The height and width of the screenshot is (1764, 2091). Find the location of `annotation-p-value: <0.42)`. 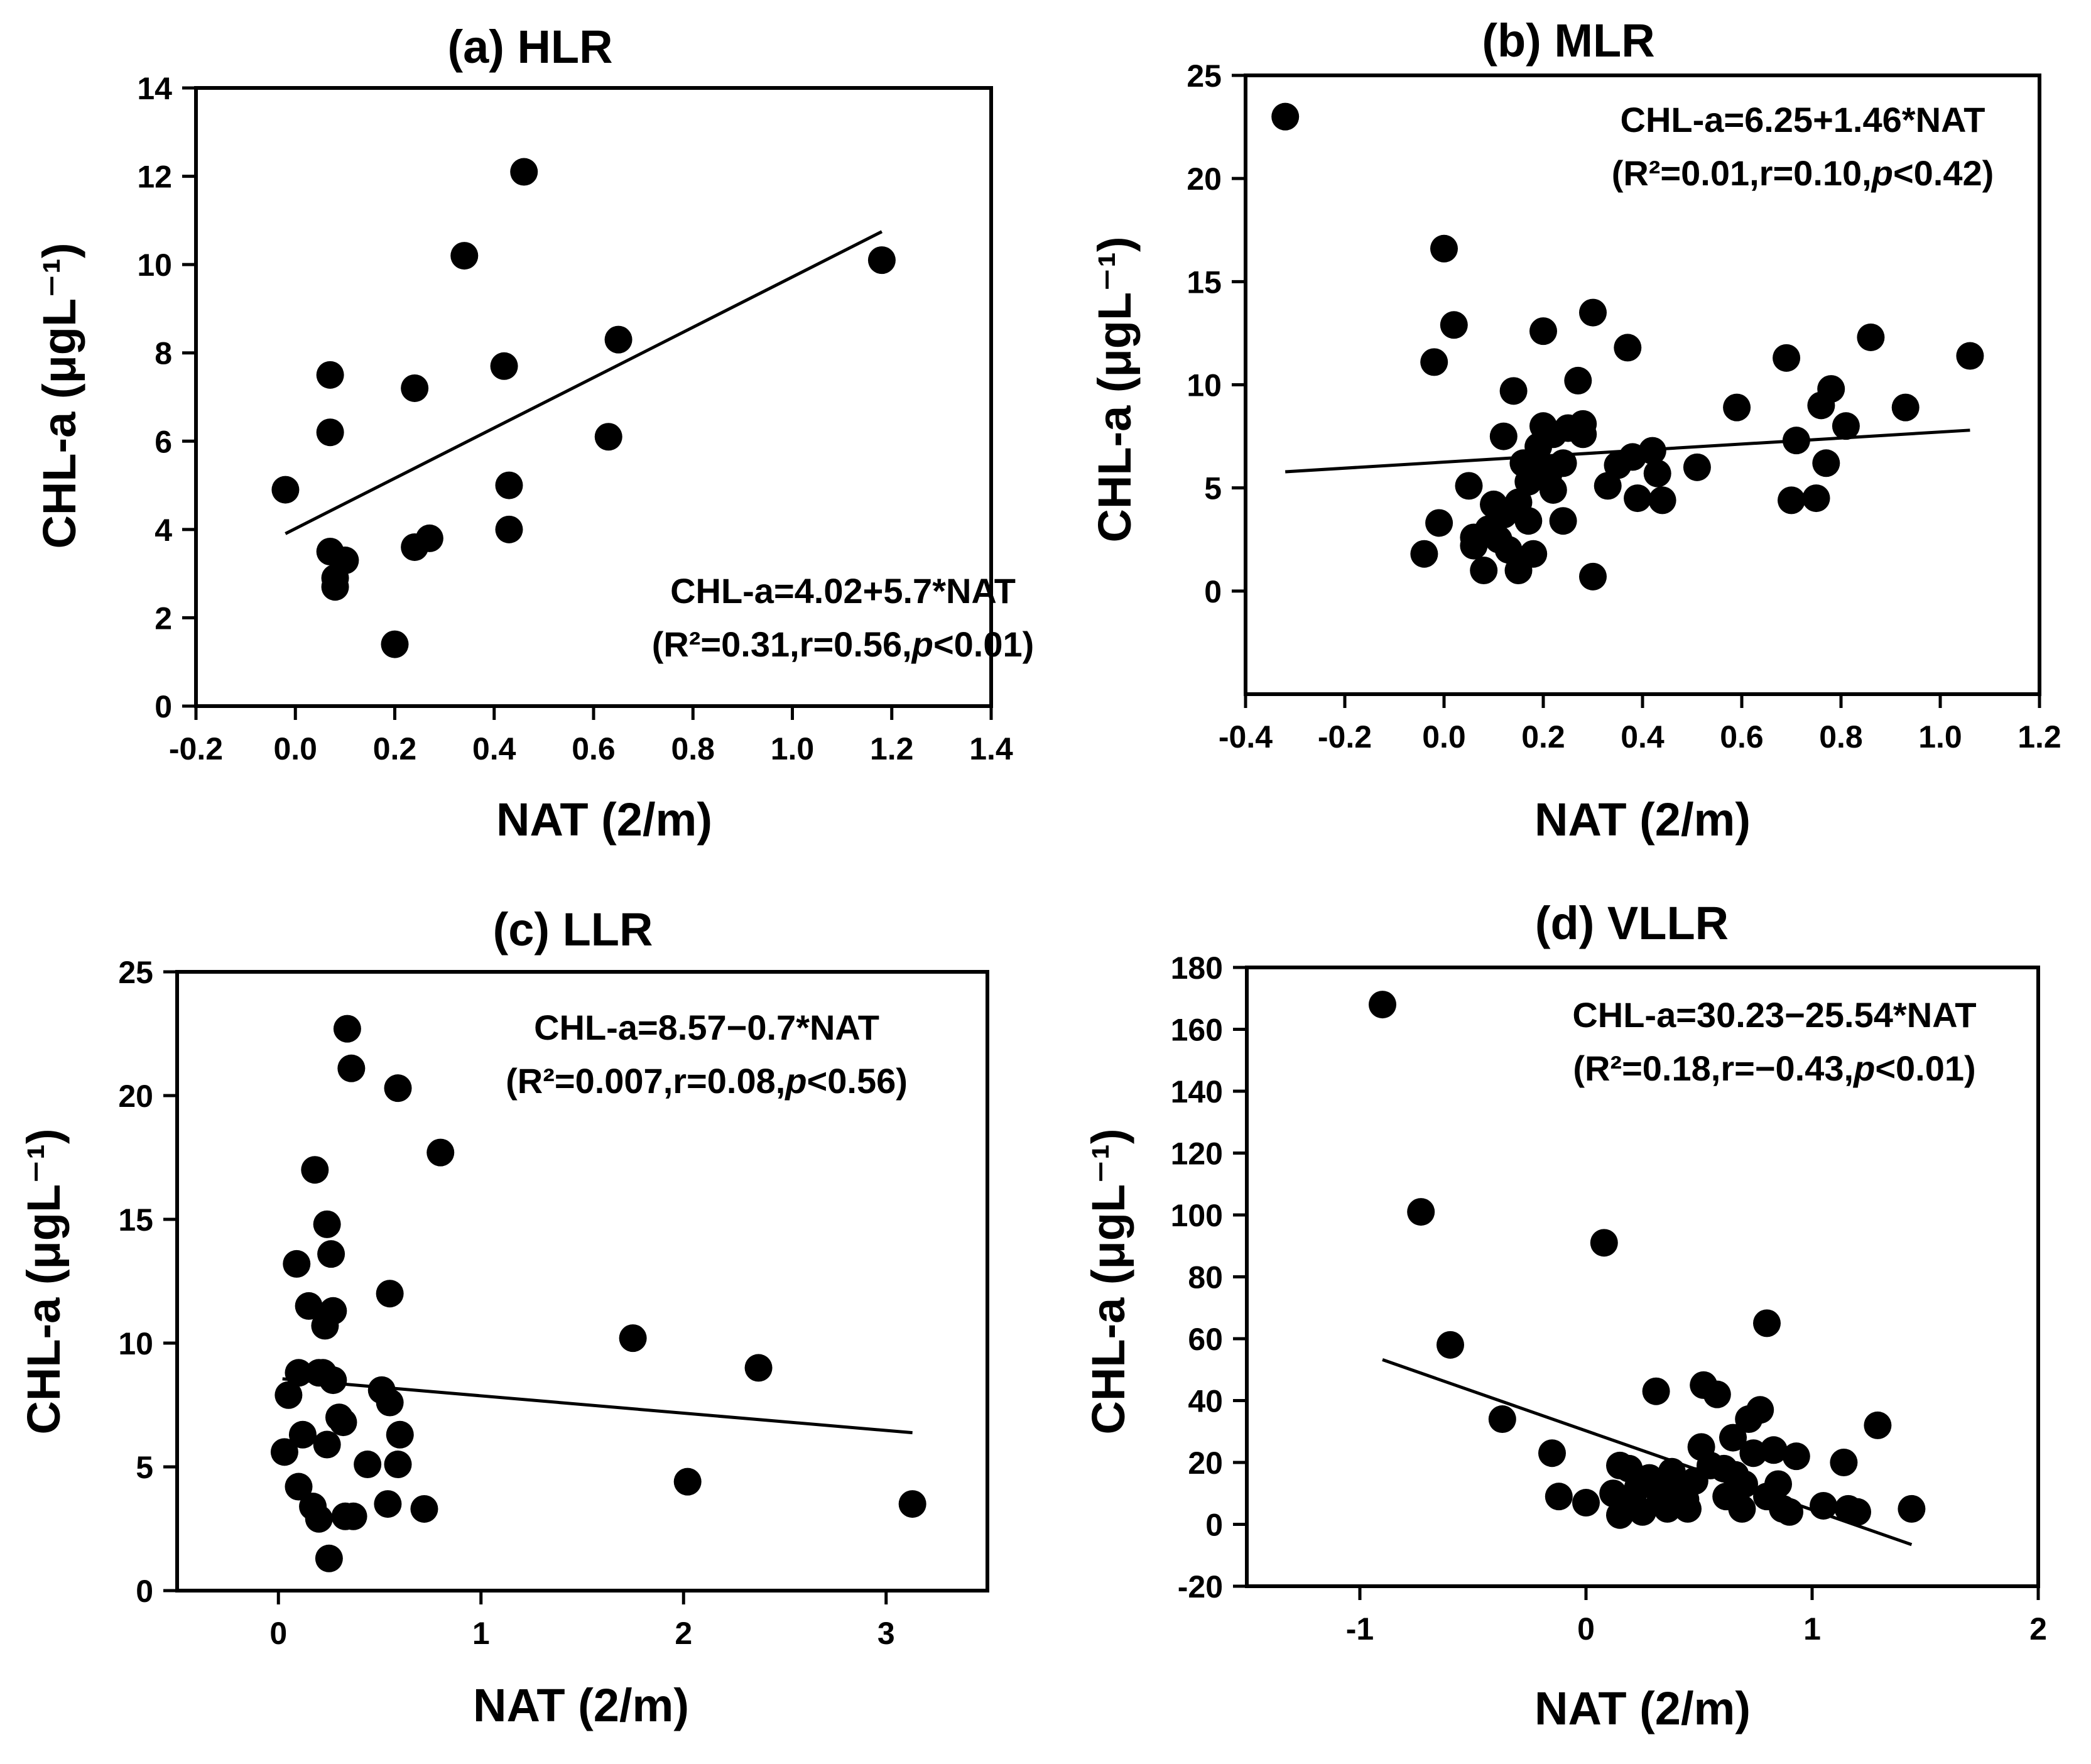

annotation-p-value: <0.42) is located at coordinates (1943, 173).